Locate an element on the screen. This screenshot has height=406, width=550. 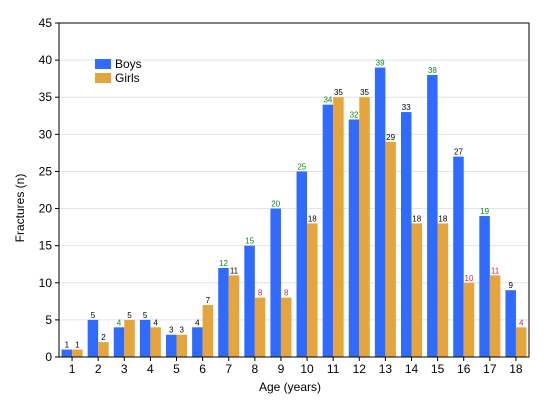
x-tick-label: 8 is located at coordinates (254, 369).